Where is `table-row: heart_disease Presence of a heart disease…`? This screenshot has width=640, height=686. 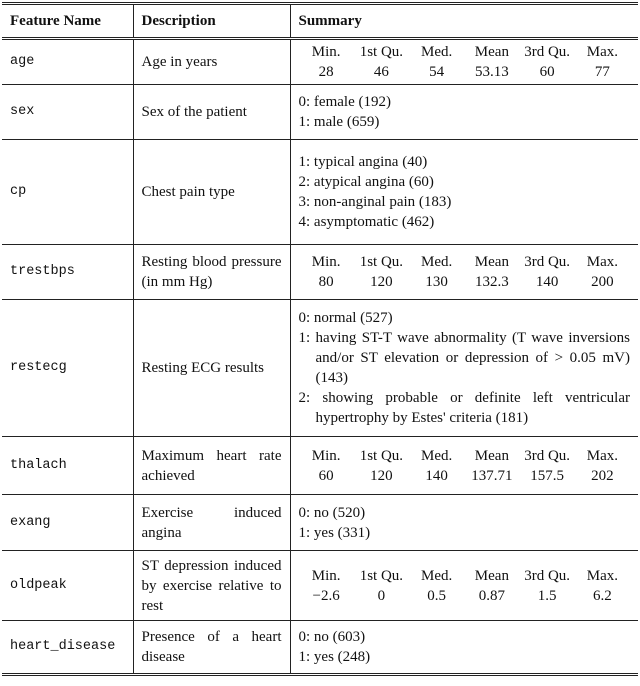
table-row: heart_disease Presence of a heart disease… is located at coordinates (320, 647).